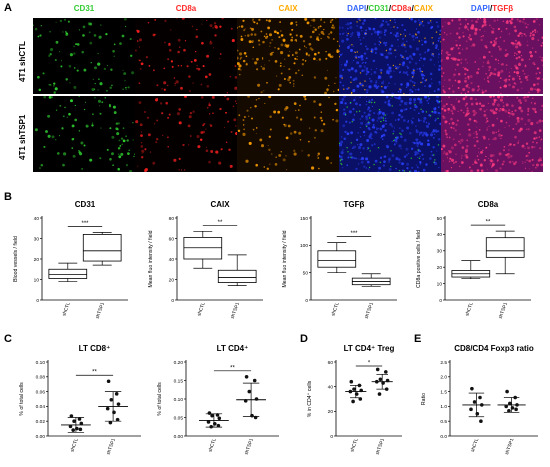  Describe the element at coordinates (172, 219) in the screenshot. I see `y-tick-label: 80` at that location.